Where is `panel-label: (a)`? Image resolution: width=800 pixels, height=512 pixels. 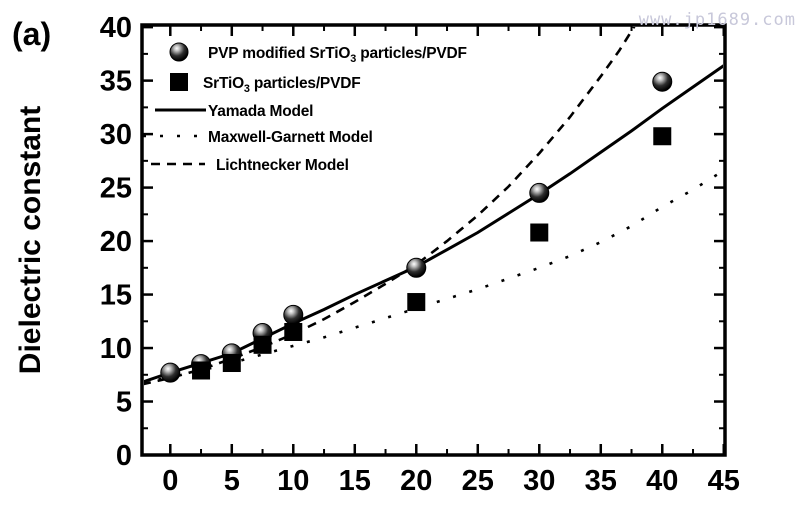 panel-label: (a) is located at coordinates (32, 34).